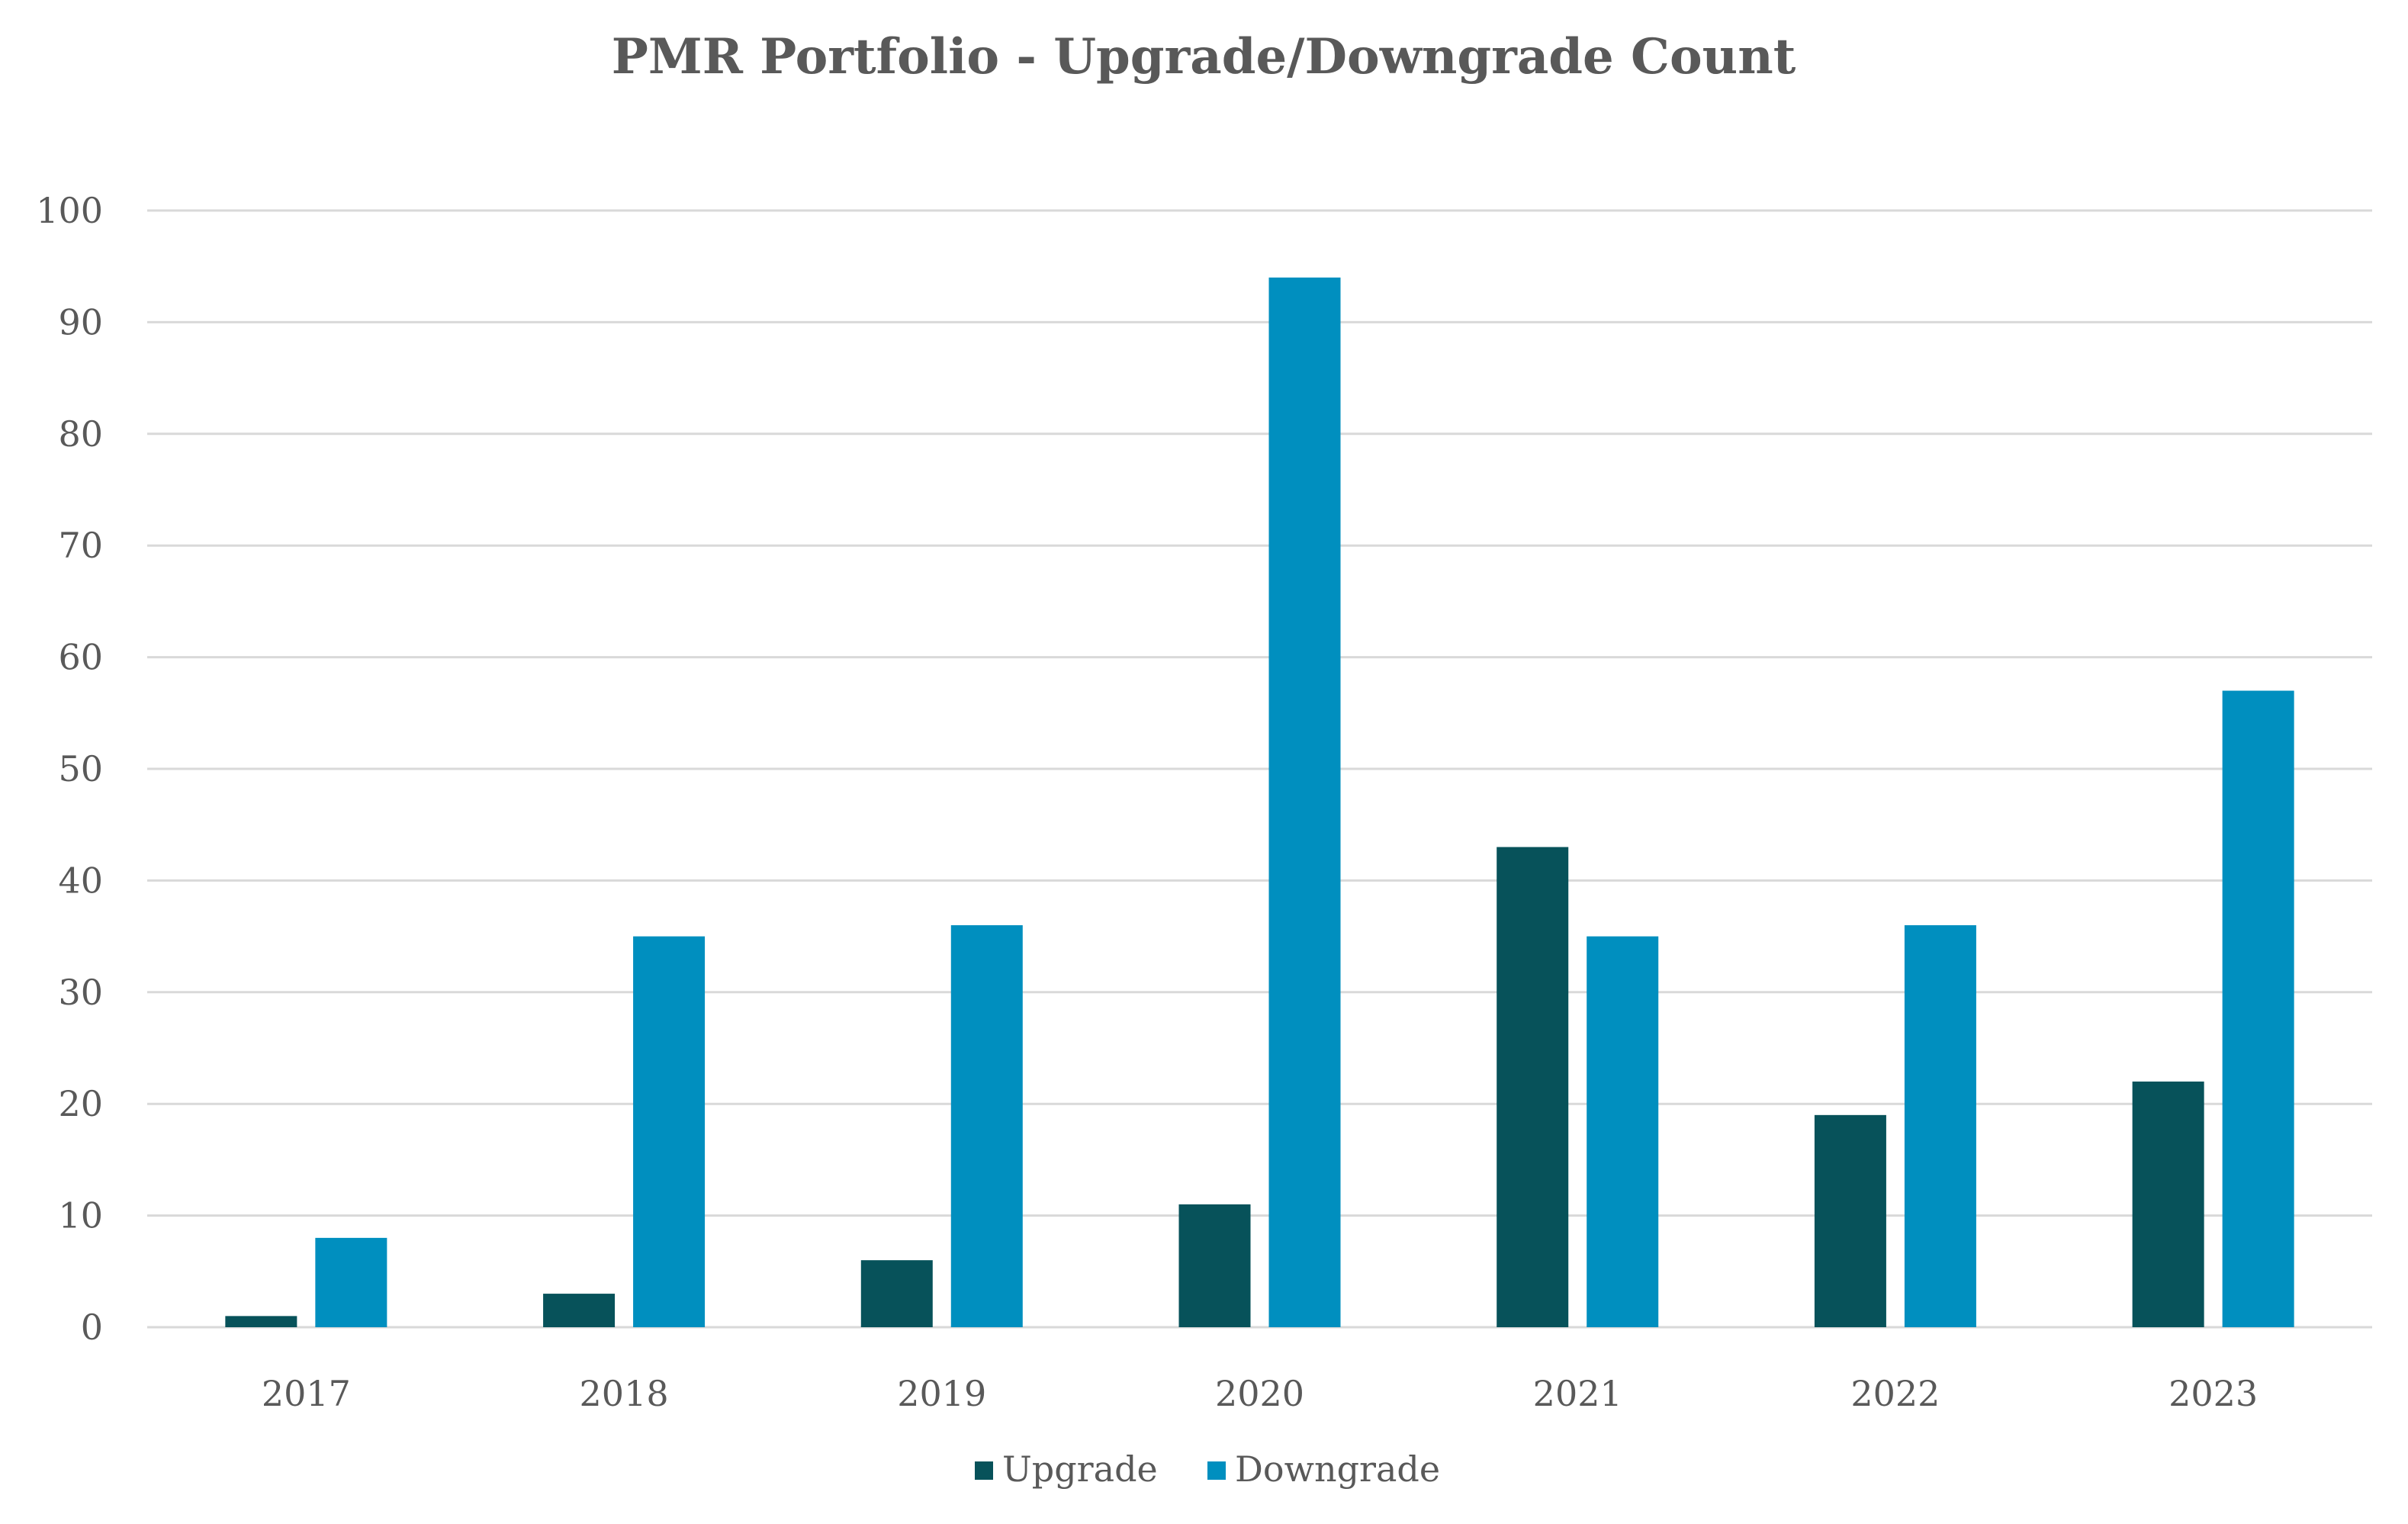 This screenshot has width=2408, height=1524. Describe the element at coordinates (1216, 1470) in the screenshot. I see `legend-swatch-downgrade` at that location.